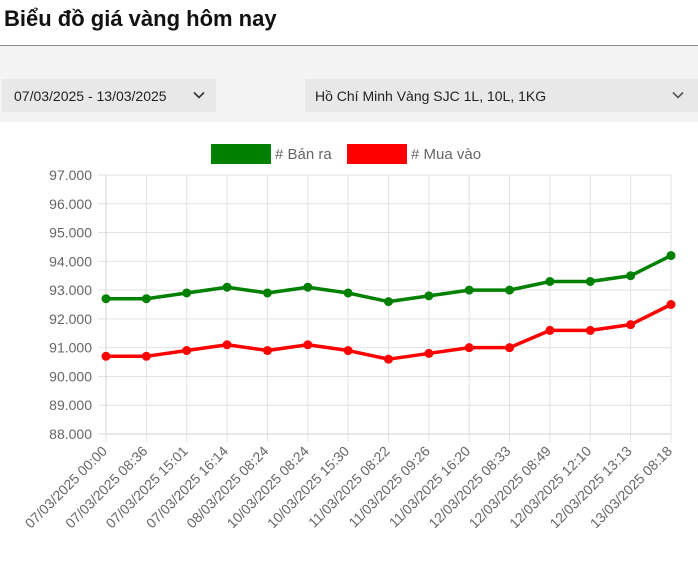 The width and height of the screenshot is (698, 564). Describe the element at coordinates (70, 348) in the screenshot. I see `y-tick-label: 91.000` at that location.